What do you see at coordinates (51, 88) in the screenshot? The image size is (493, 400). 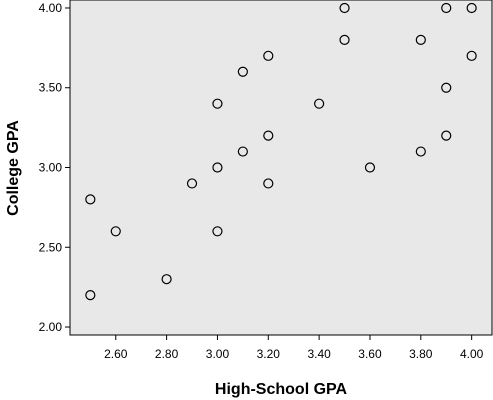 I see `y-tick-label: 3.50` at bounding box center [51, 88].